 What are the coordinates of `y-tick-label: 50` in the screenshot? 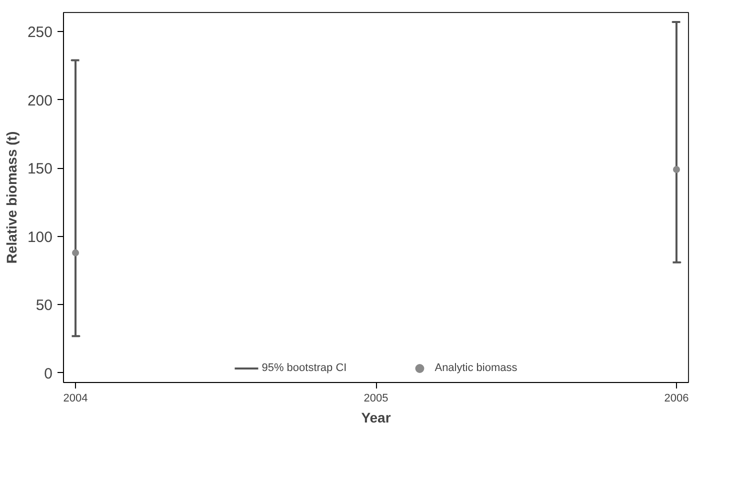 It's located at (44, 305).